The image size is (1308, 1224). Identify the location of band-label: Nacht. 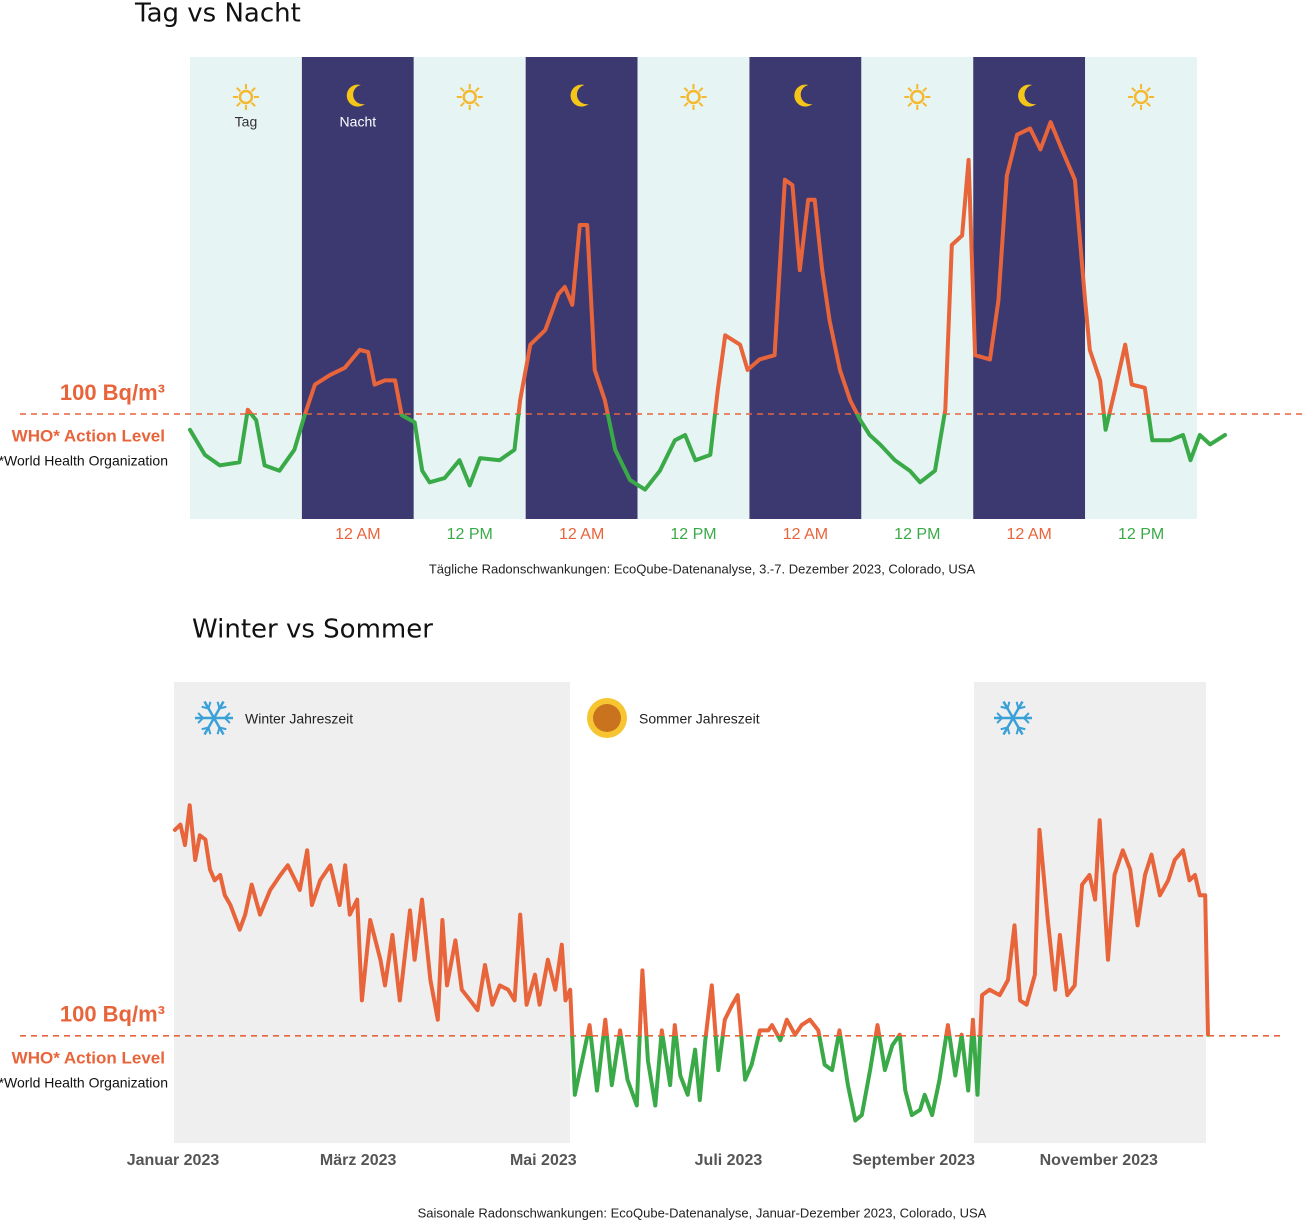
(358, 122).